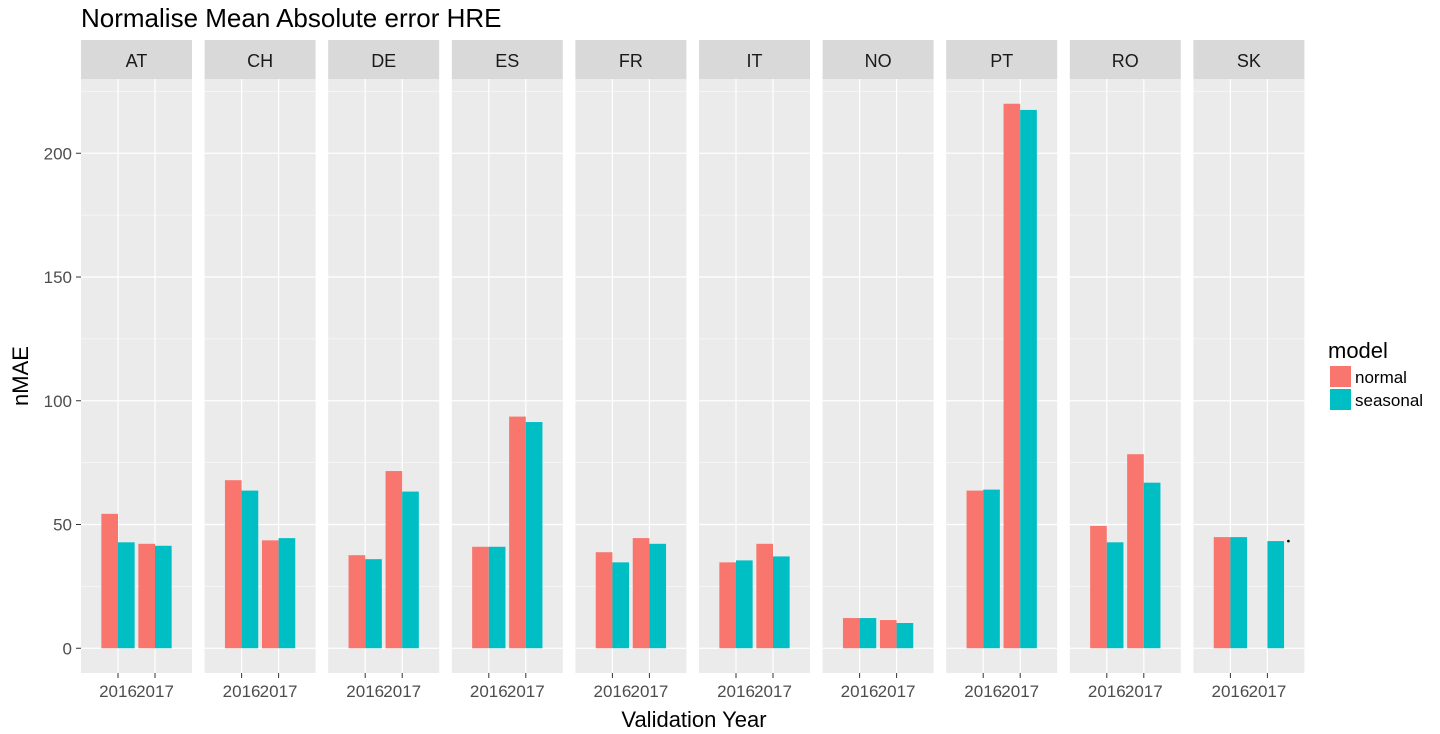  Describe the element at coordinates (1358, 350) in the screenshot. I see `legend-title: model` at that location.